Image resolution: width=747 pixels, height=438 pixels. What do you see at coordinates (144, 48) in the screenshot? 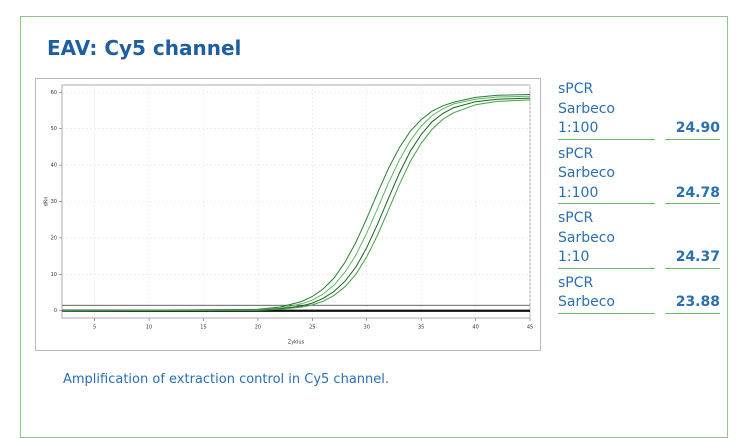
I see `title: EAV: Cy5 channel` at bounding box center [144, 48].